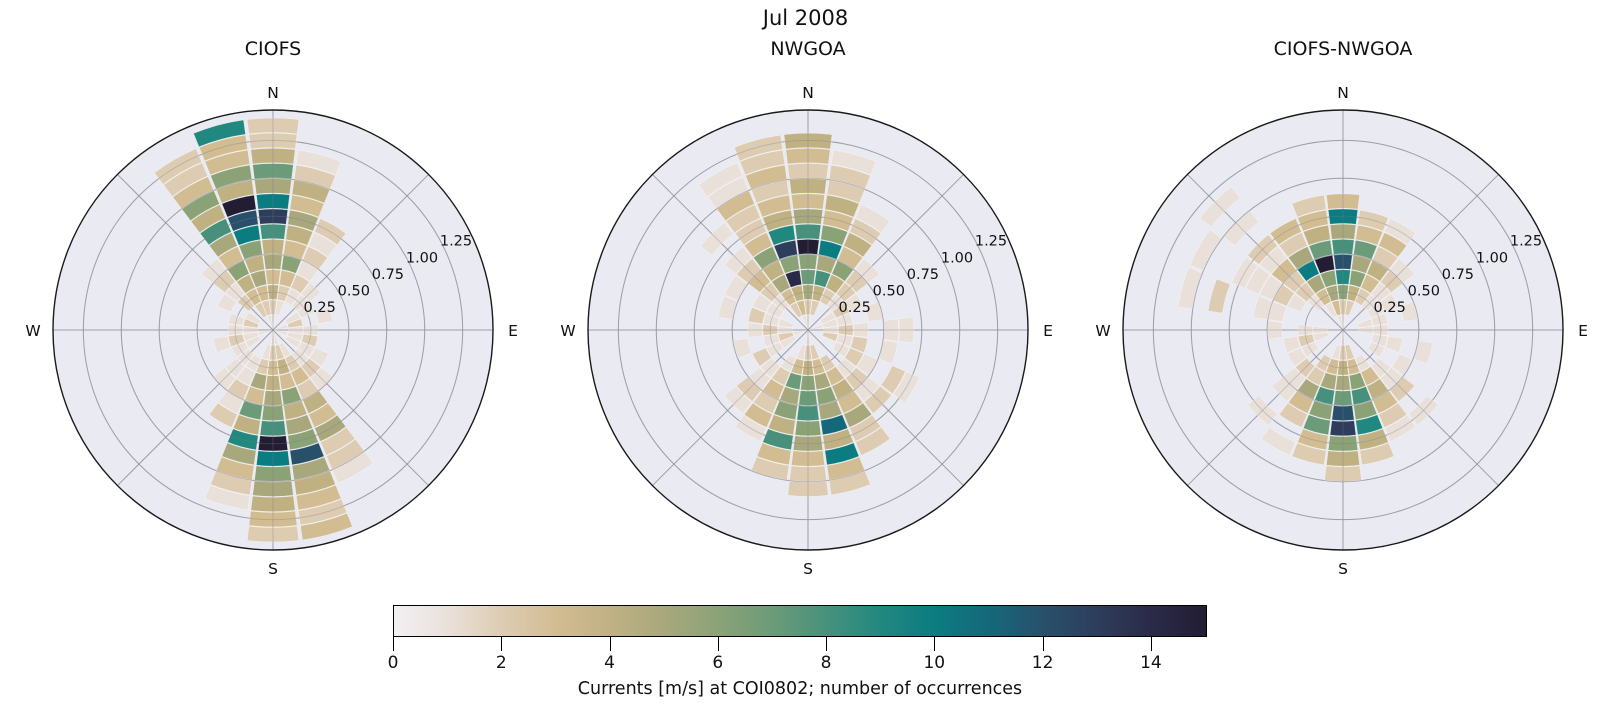 This screenshot has height=724, width=1611. Describe the element at coordinates (957, 258) in the screenshot. I see `radial-tick-label: 1.00` at that location.